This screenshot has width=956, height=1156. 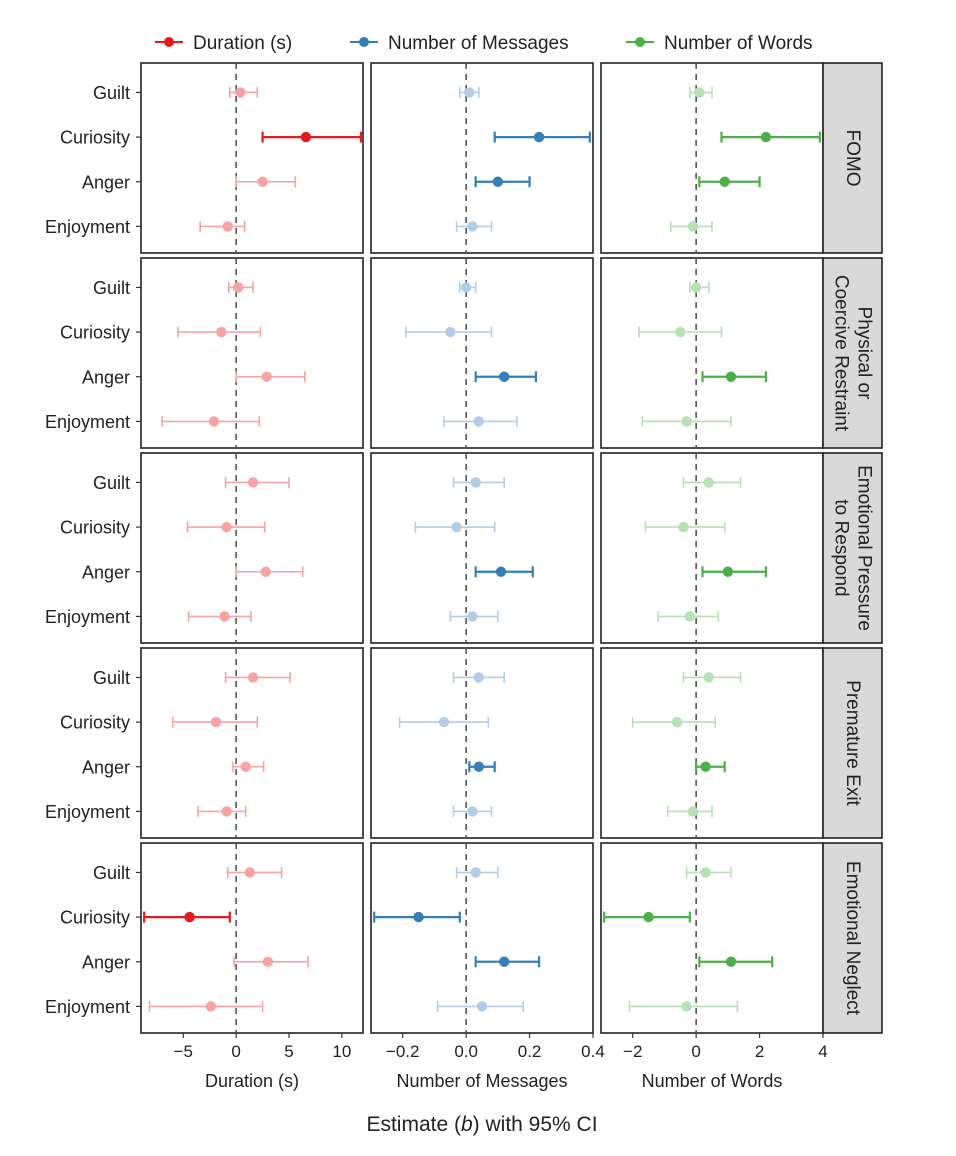 I want to click on x-tick-label: 0.4, so click(x=593, y=1051).